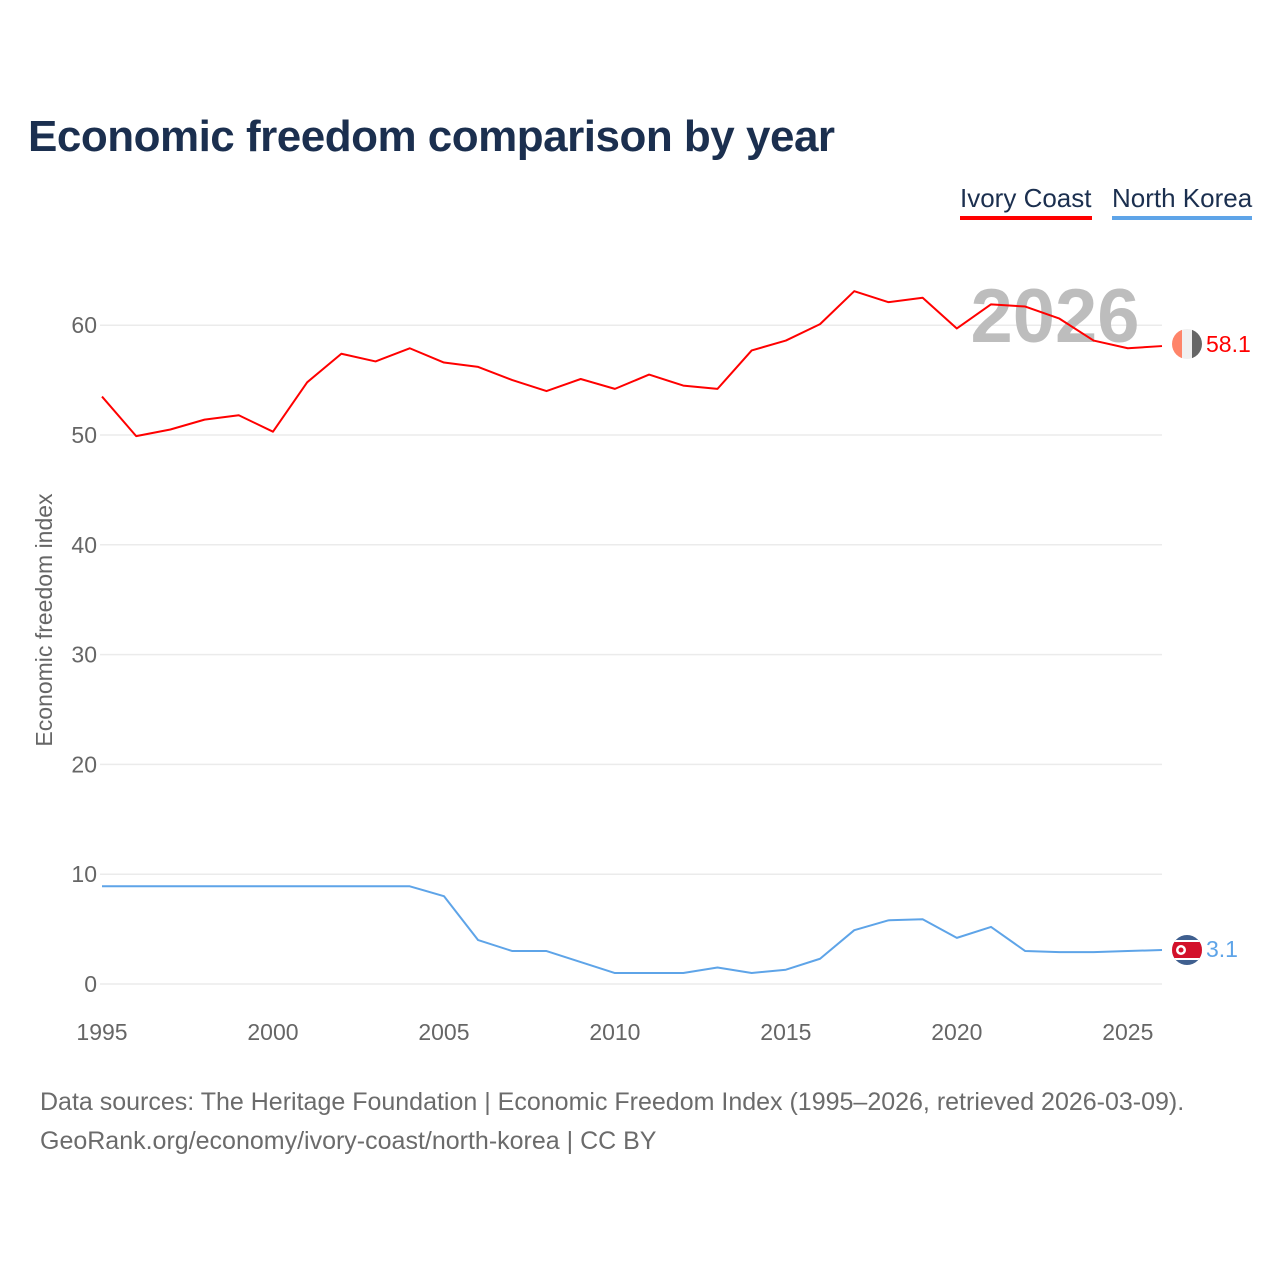 Image resolution: width=1280 pixels, height=1280 pixels. What do you see at coordinates (1182, 201) in the screenshot?
I see `legend-north-korea: North Korea` at bounding box center [1182, 201].